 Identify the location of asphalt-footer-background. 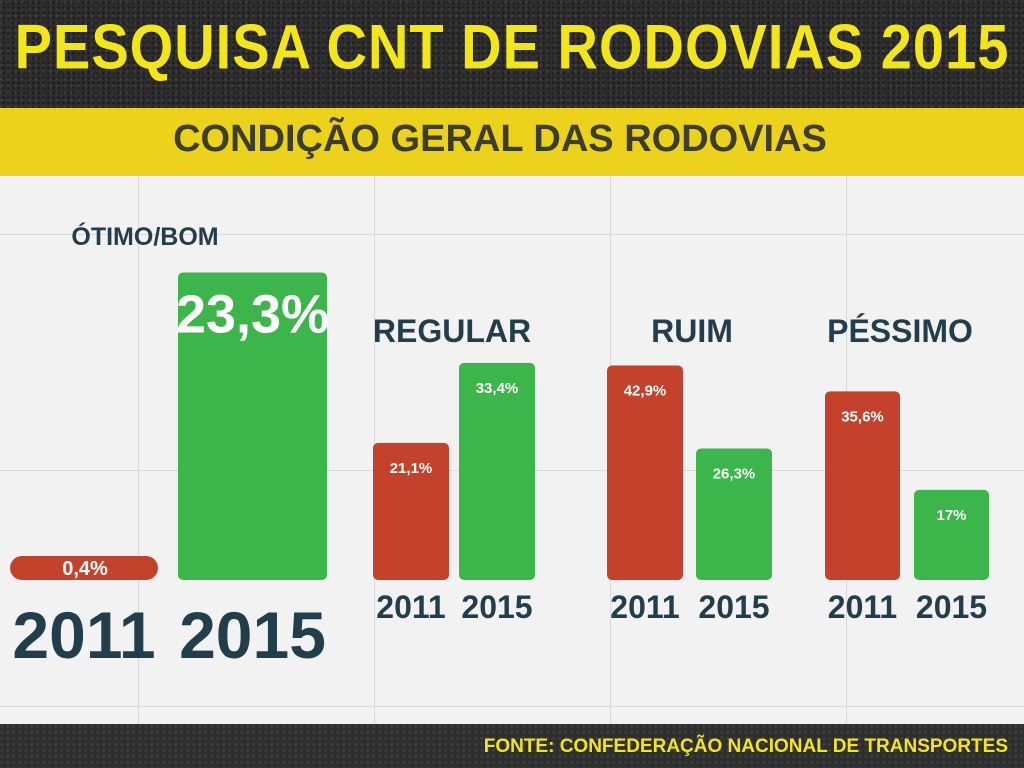
(512, 746).